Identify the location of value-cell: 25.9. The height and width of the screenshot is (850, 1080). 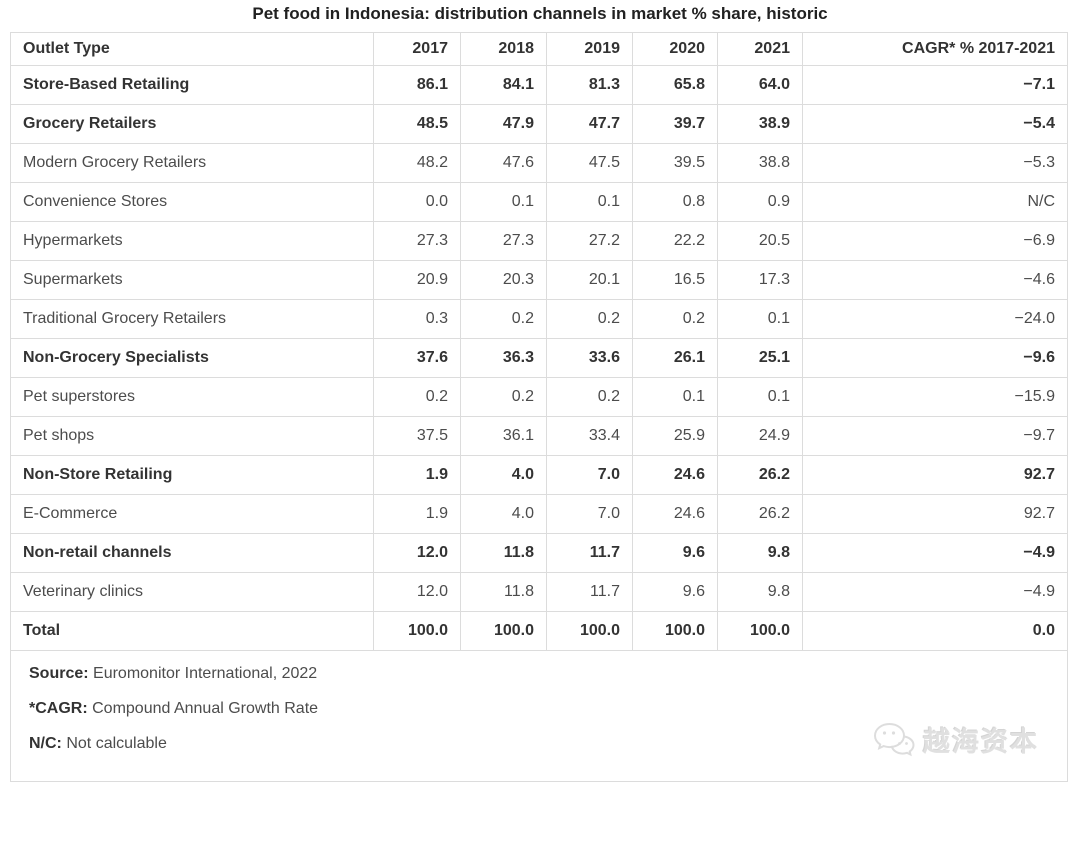
(675, 436).